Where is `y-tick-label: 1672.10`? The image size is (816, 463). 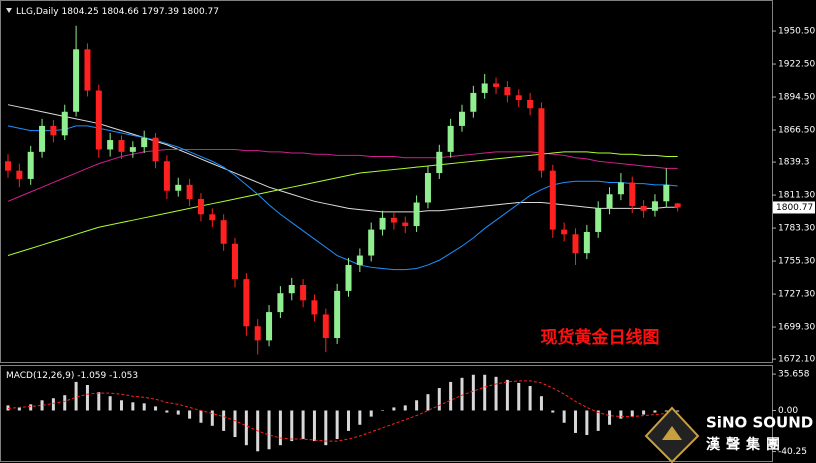 y-tick-label: 1672.10 is located at coordinates (796, 360).